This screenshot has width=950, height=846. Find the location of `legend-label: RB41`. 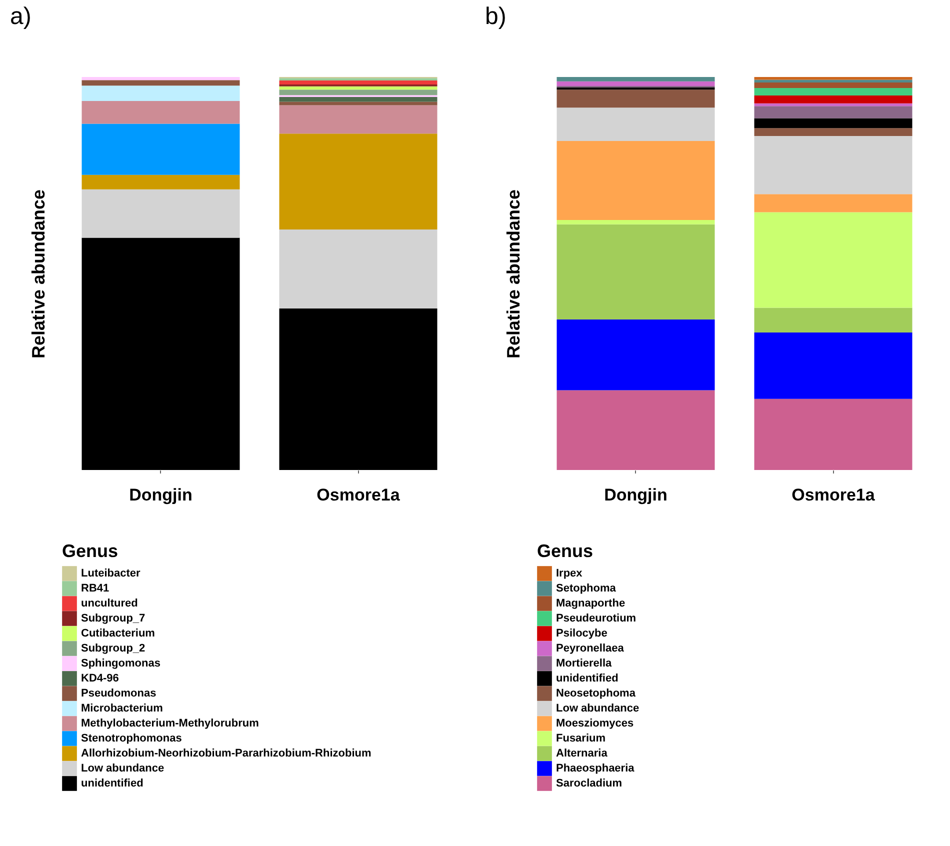

legend-label: RB41 is located at coordinates (95, 588).